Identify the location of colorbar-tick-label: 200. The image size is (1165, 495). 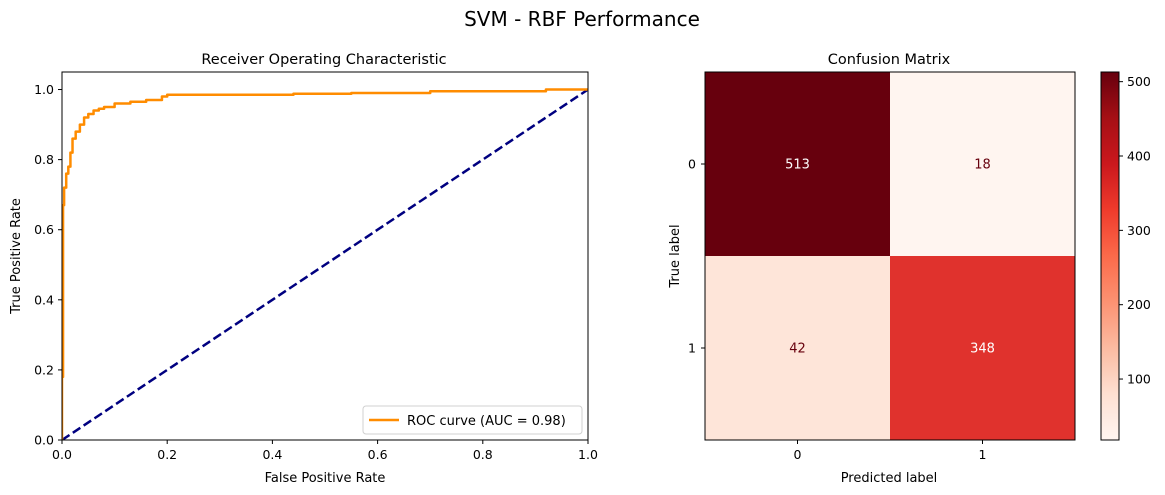
(1139, 304).